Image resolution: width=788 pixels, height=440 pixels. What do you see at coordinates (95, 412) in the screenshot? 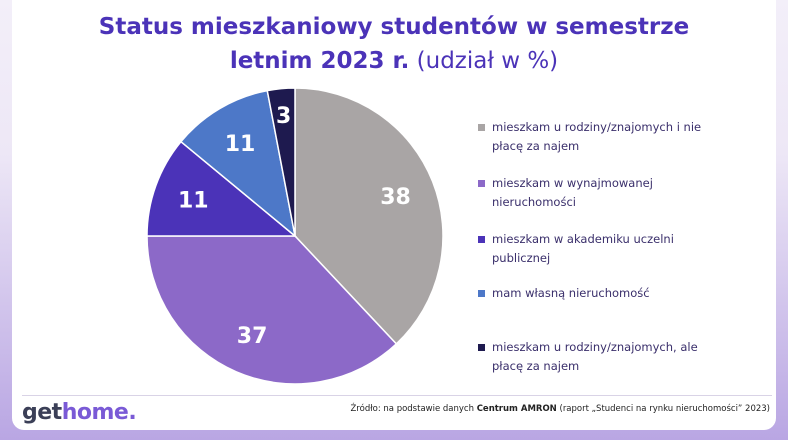
I see `logo-text-accent: home` at bounding box center [95, 412].